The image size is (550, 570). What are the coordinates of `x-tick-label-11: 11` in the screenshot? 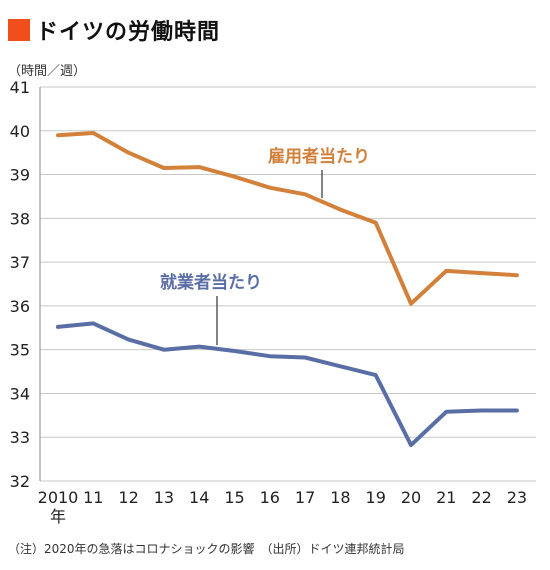 It's located at (93, 497).